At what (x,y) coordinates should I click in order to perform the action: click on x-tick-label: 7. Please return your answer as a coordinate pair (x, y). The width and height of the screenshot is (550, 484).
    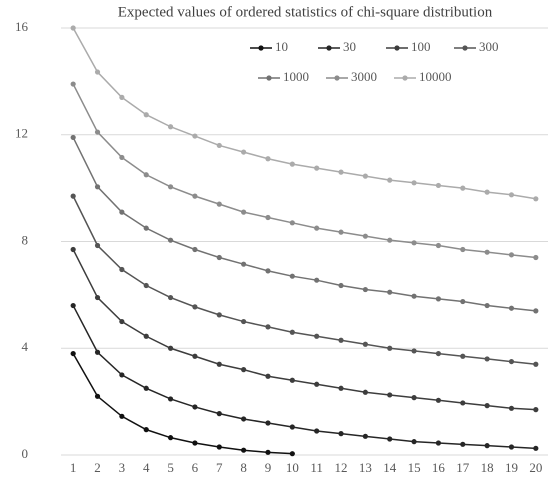
    Looking at the image, I should click on (219, 467).